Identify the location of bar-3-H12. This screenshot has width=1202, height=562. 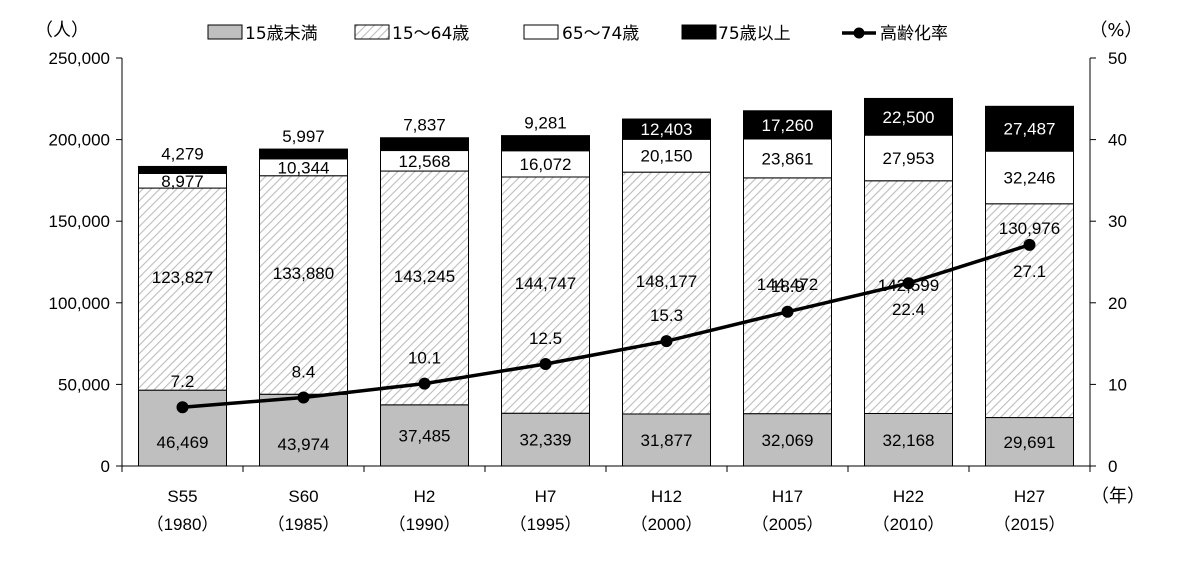
(666, 129).